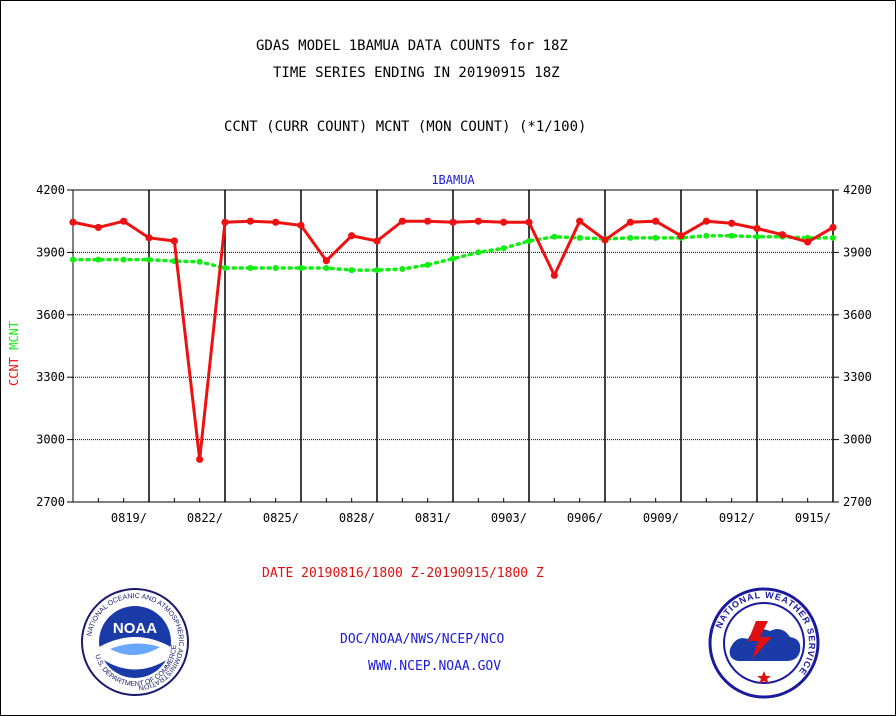  Describe the element at coordinates (50, 377) in the screenshot. I see `y-tick-label-left: 3300` at that location.